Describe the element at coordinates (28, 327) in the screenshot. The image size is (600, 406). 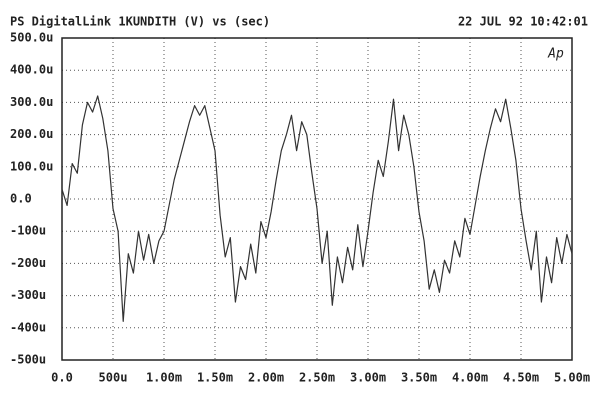
I see `y-tick-label: -400u` at that location.